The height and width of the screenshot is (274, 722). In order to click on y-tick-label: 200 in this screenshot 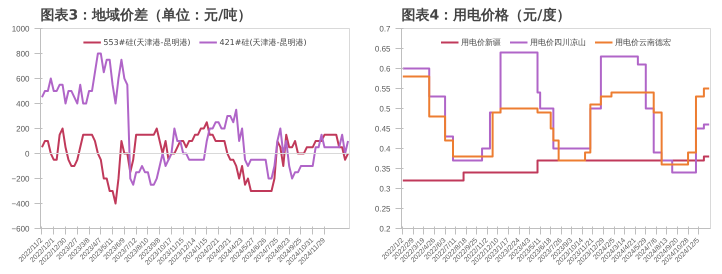, I will do `click(23, 129)`.